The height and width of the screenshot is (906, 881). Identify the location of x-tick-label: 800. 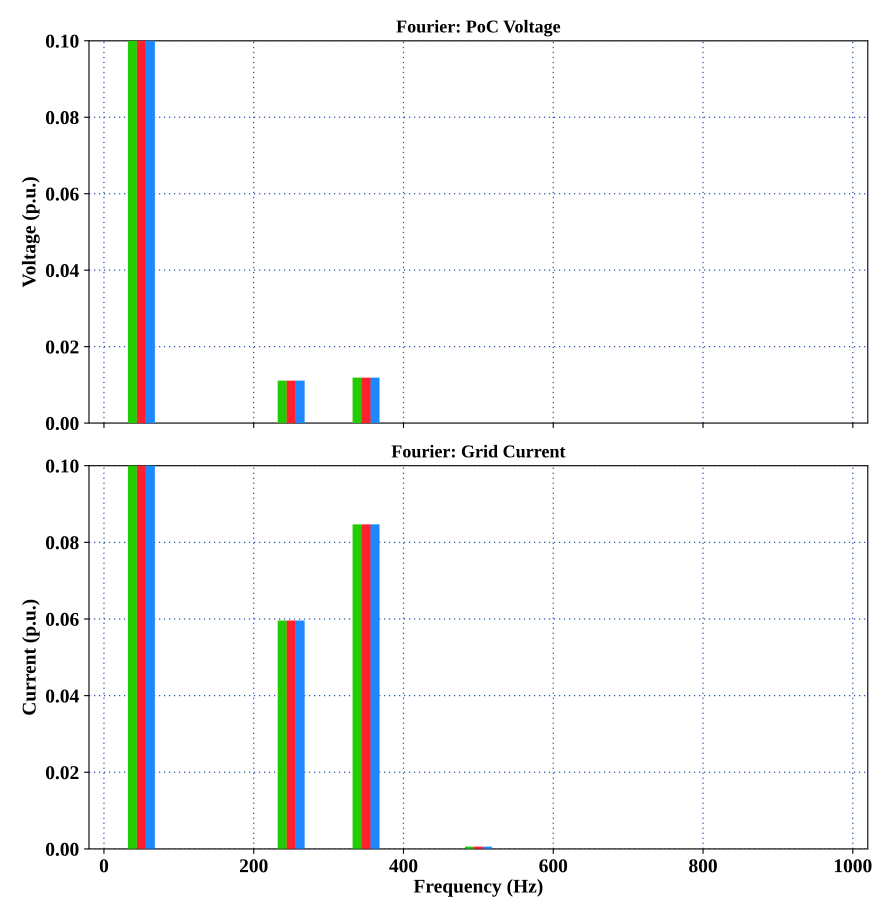
(703, 865).